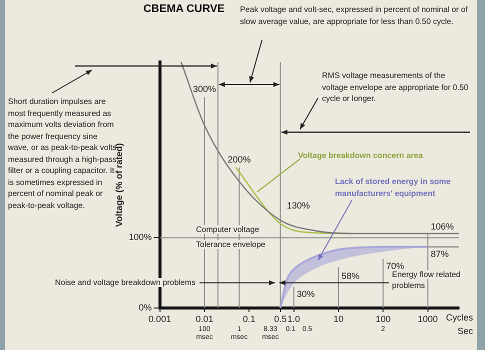 This screenshot has height=350, width=485. I want to click on x-tick-label: 0.5, so click(280, 319).